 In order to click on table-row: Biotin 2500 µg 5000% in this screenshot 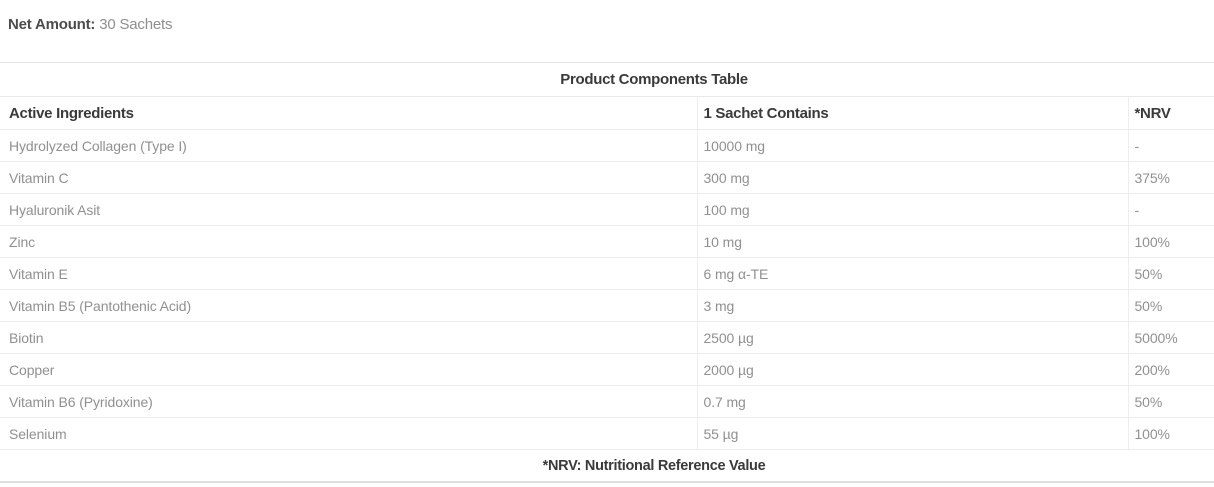, I will do `click(607, 337)`.